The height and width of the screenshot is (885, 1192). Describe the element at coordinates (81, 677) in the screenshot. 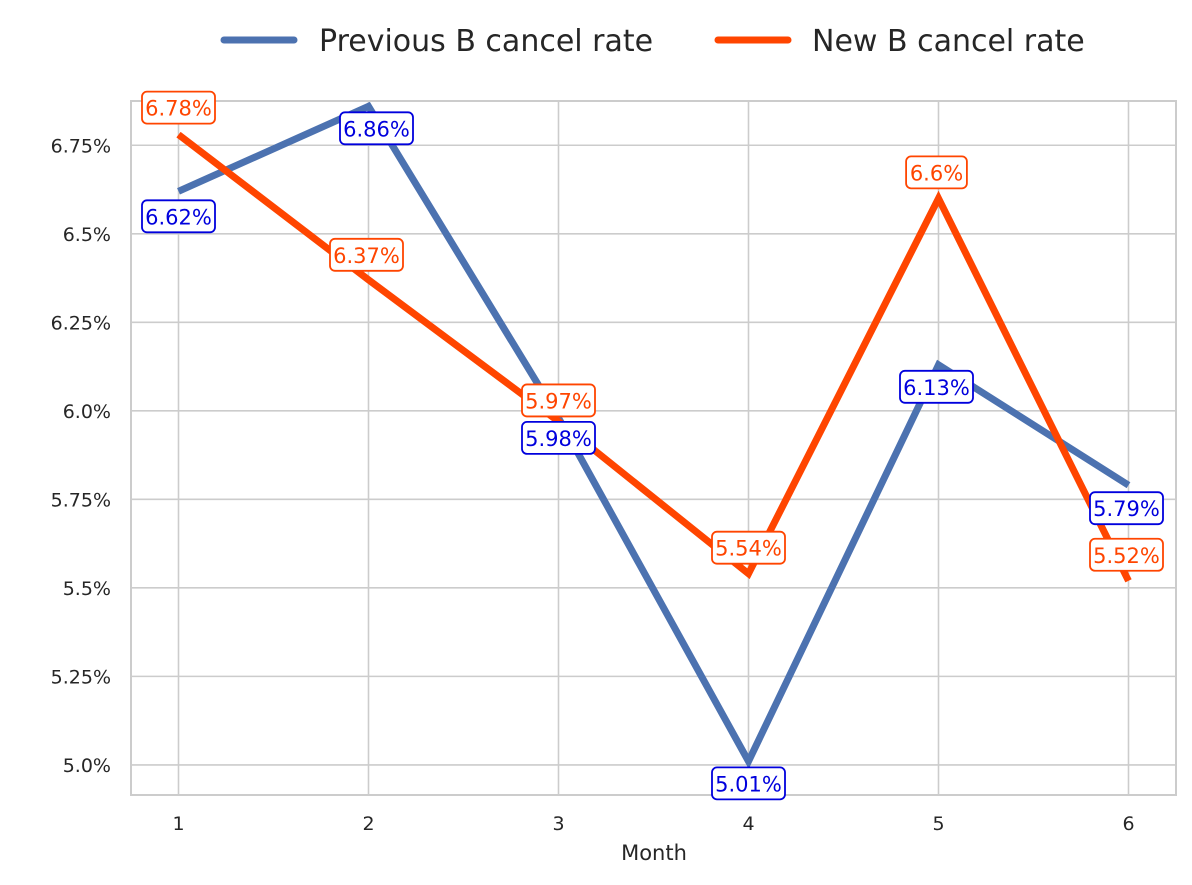

I see `y-tick-label: 5.25%` at that location.